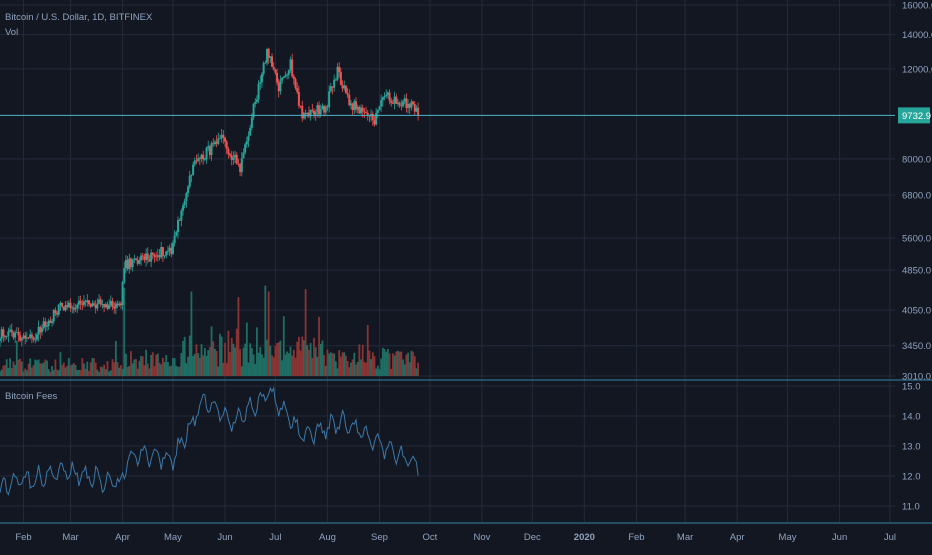 Image resolution: width=932 pixels, height=555 pixels. What do you see at coordinates (122, 537) in the screenshot?
I see `time-axis-label: Apr` at bounding box center [122, 537].